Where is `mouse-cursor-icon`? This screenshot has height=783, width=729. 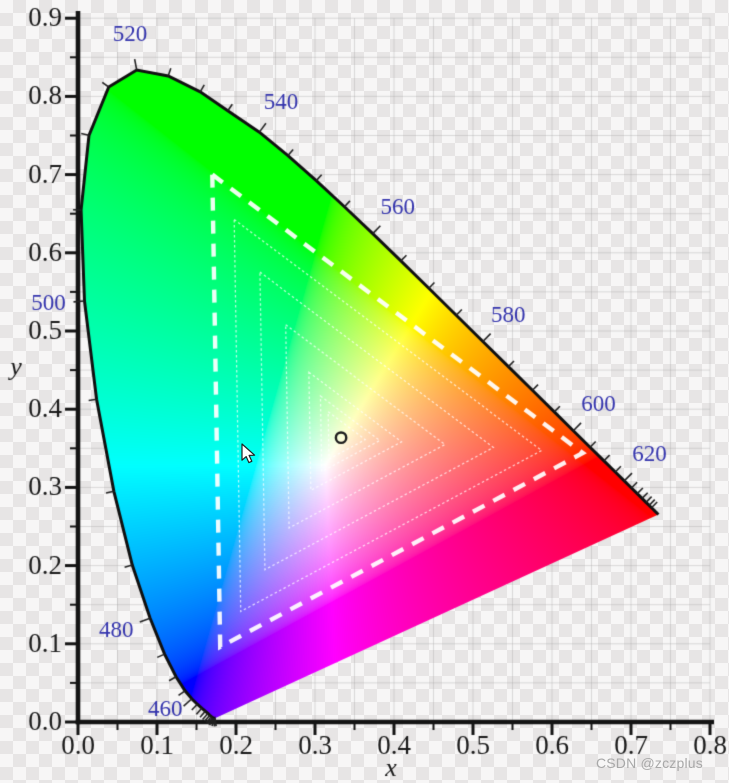
mouse-cursor-icon is located at coordinates (248, 453).